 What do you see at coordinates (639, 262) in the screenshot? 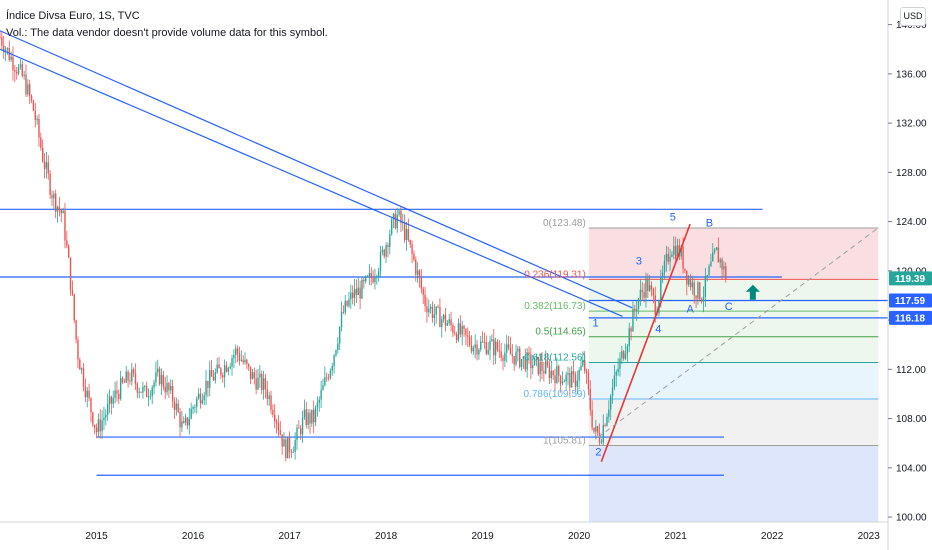
I see `wave-label: 3` at bounding box center [639, 262].